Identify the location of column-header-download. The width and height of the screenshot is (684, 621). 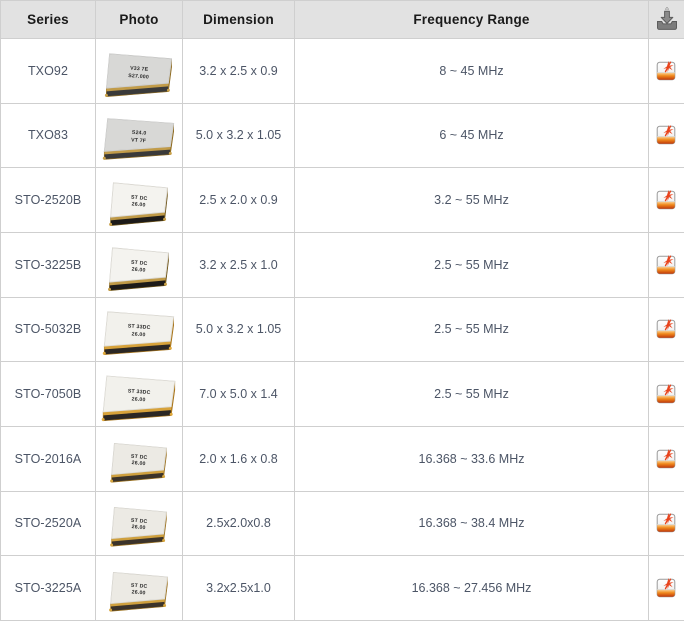
(666, 19).